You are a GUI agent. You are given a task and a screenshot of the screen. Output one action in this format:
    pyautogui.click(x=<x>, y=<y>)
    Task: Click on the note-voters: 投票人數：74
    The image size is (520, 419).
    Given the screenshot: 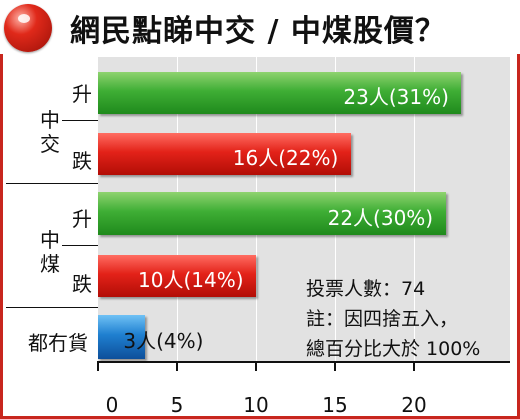 What is the action you would take?
    pyautogui.click(x=366, y=289)
    